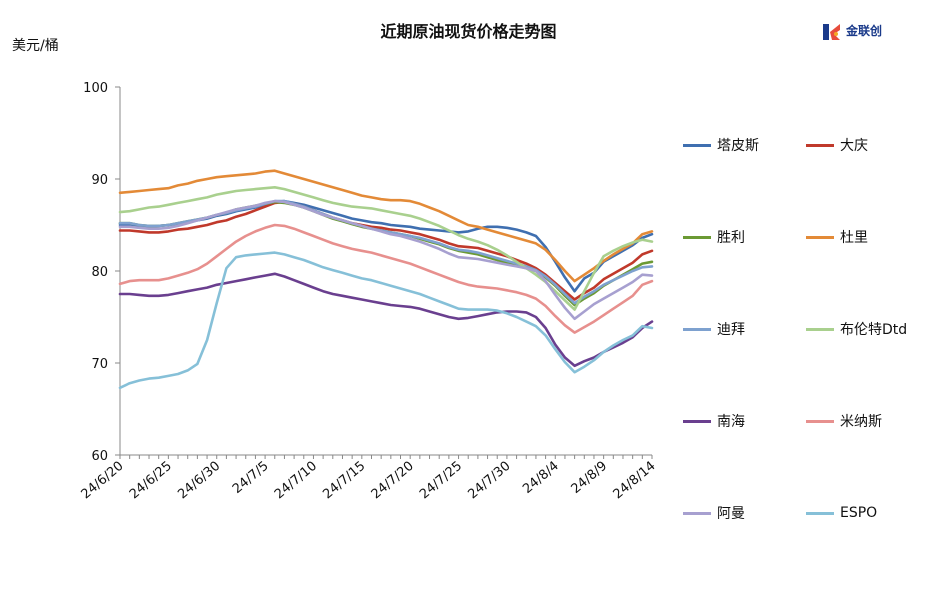 The image size is (937, 601). What do you see at coordinates (854, 146) in the screenshot?
I see `legend-label: 大庆` at bounding box center [854, 146].